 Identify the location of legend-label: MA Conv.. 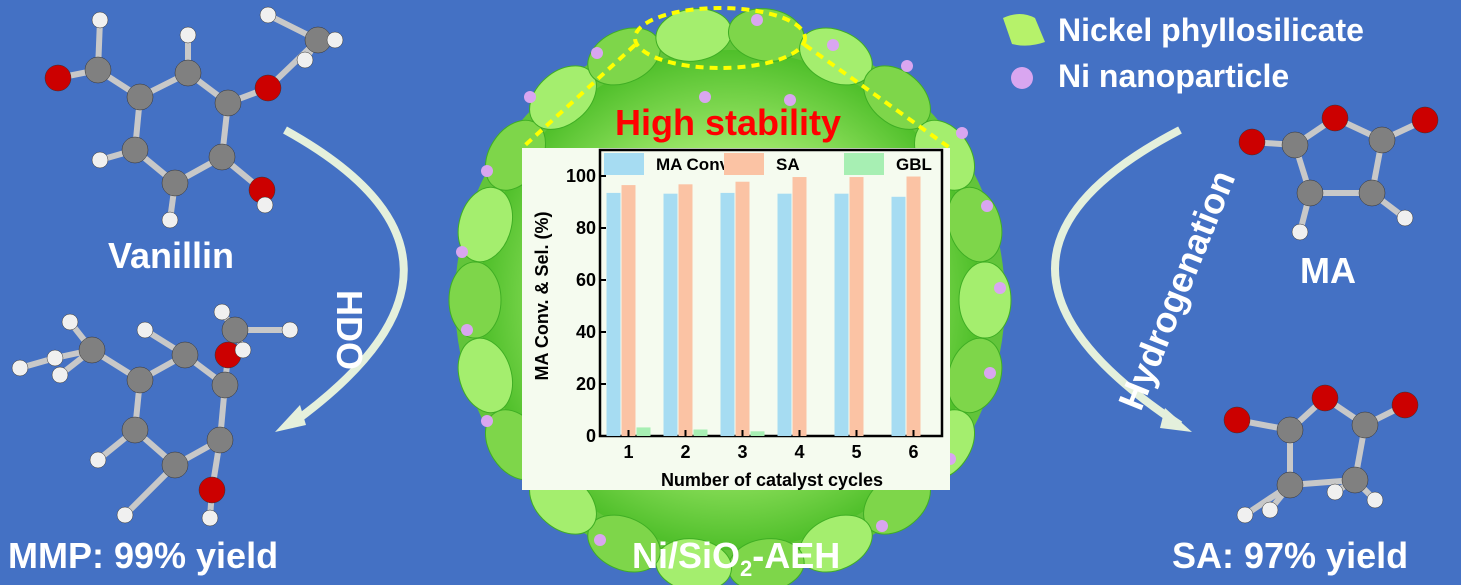
(694, 164).